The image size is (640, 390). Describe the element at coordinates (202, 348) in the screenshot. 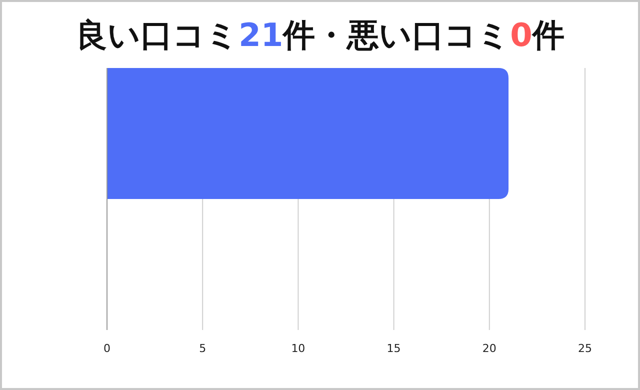

I see `x-tick-label: 5` at that location.